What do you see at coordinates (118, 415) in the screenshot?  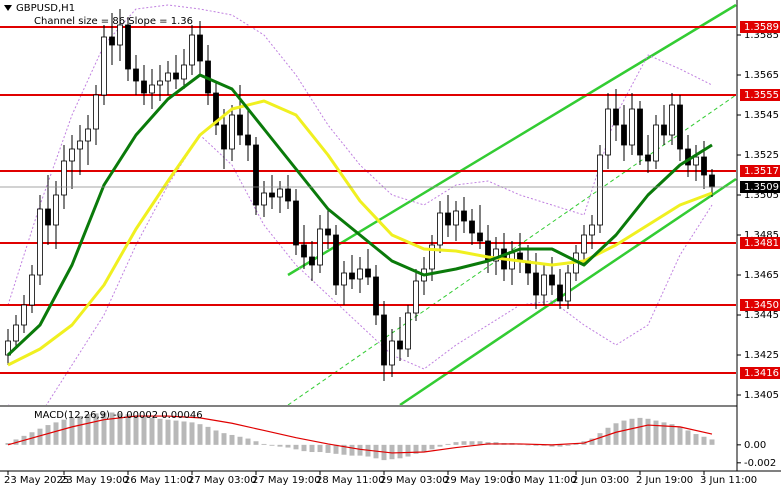 I see `macd-title: MACD(12,26,9) -0.00002 0.00046` at bounding box center [118, 415].